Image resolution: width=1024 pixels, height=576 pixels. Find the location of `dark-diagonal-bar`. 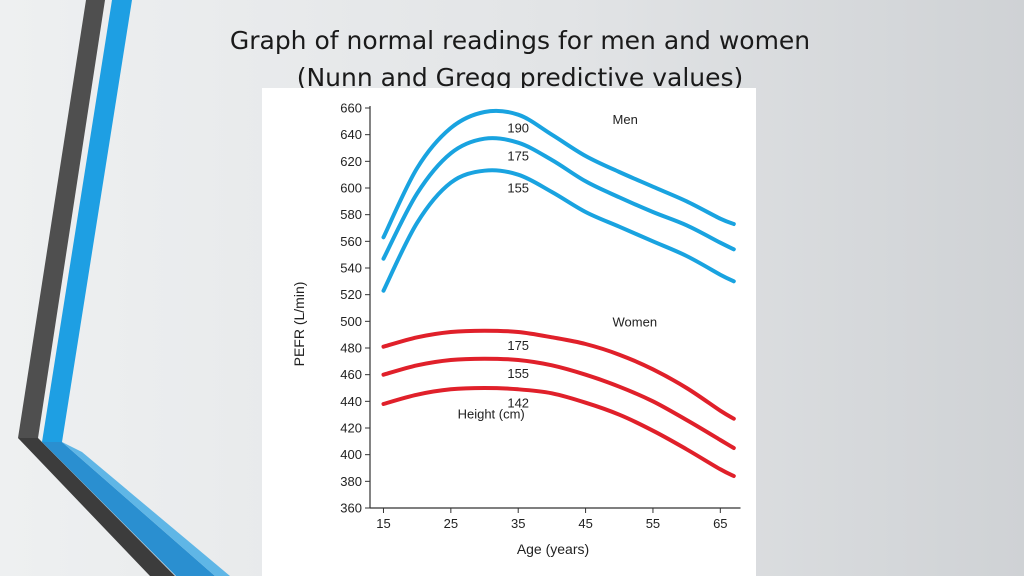

dark-diagonal-bar is located at coordinates (61, 219).